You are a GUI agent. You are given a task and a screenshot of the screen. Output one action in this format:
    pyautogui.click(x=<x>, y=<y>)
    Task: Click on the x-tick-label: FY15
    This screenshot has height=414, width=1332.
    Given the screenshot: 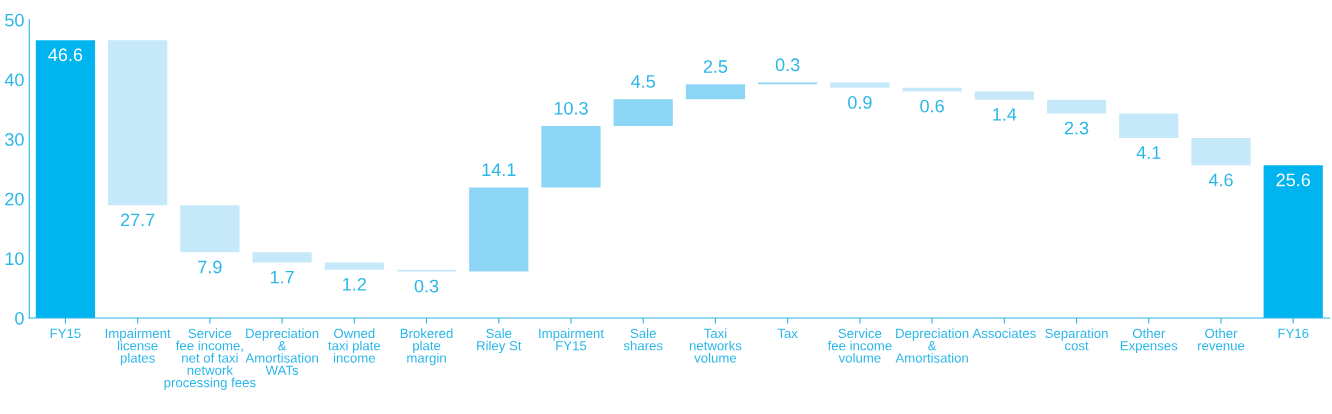 What is the action you would take?
    pyautogui.click(x=65, y=333)
    